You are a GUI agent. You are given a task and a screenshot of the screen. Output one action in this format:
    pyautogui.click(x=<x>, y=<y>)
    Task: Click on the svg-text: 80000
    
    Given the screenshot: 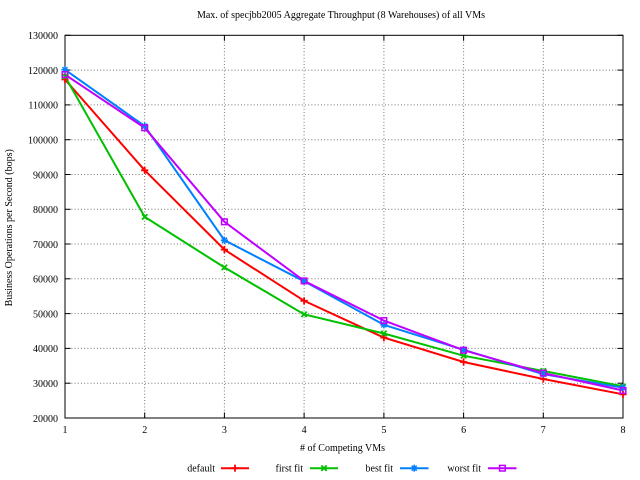 What is the action you would take?
    pyautogui.click(x=45, y=210)
    